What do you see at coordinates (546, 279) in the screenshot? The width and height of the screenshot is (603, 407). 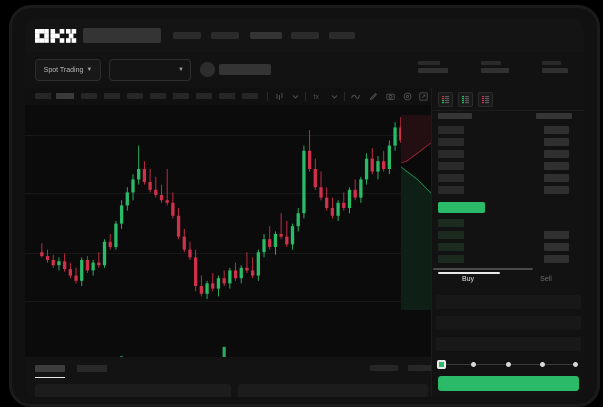 I see `tab-sell: Sell` at bounding box center [546, 279].